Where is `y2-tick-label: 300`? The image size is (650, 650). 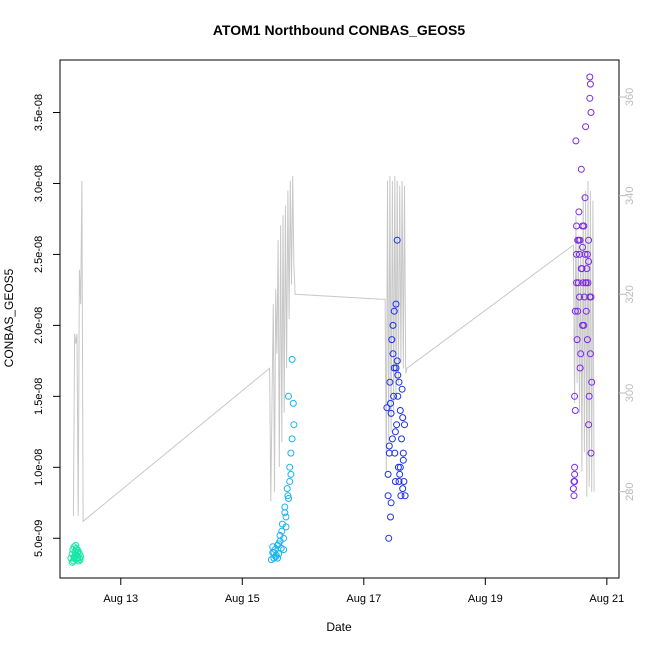 y2-tick-label: 300 is located at coordinates (630, 393).